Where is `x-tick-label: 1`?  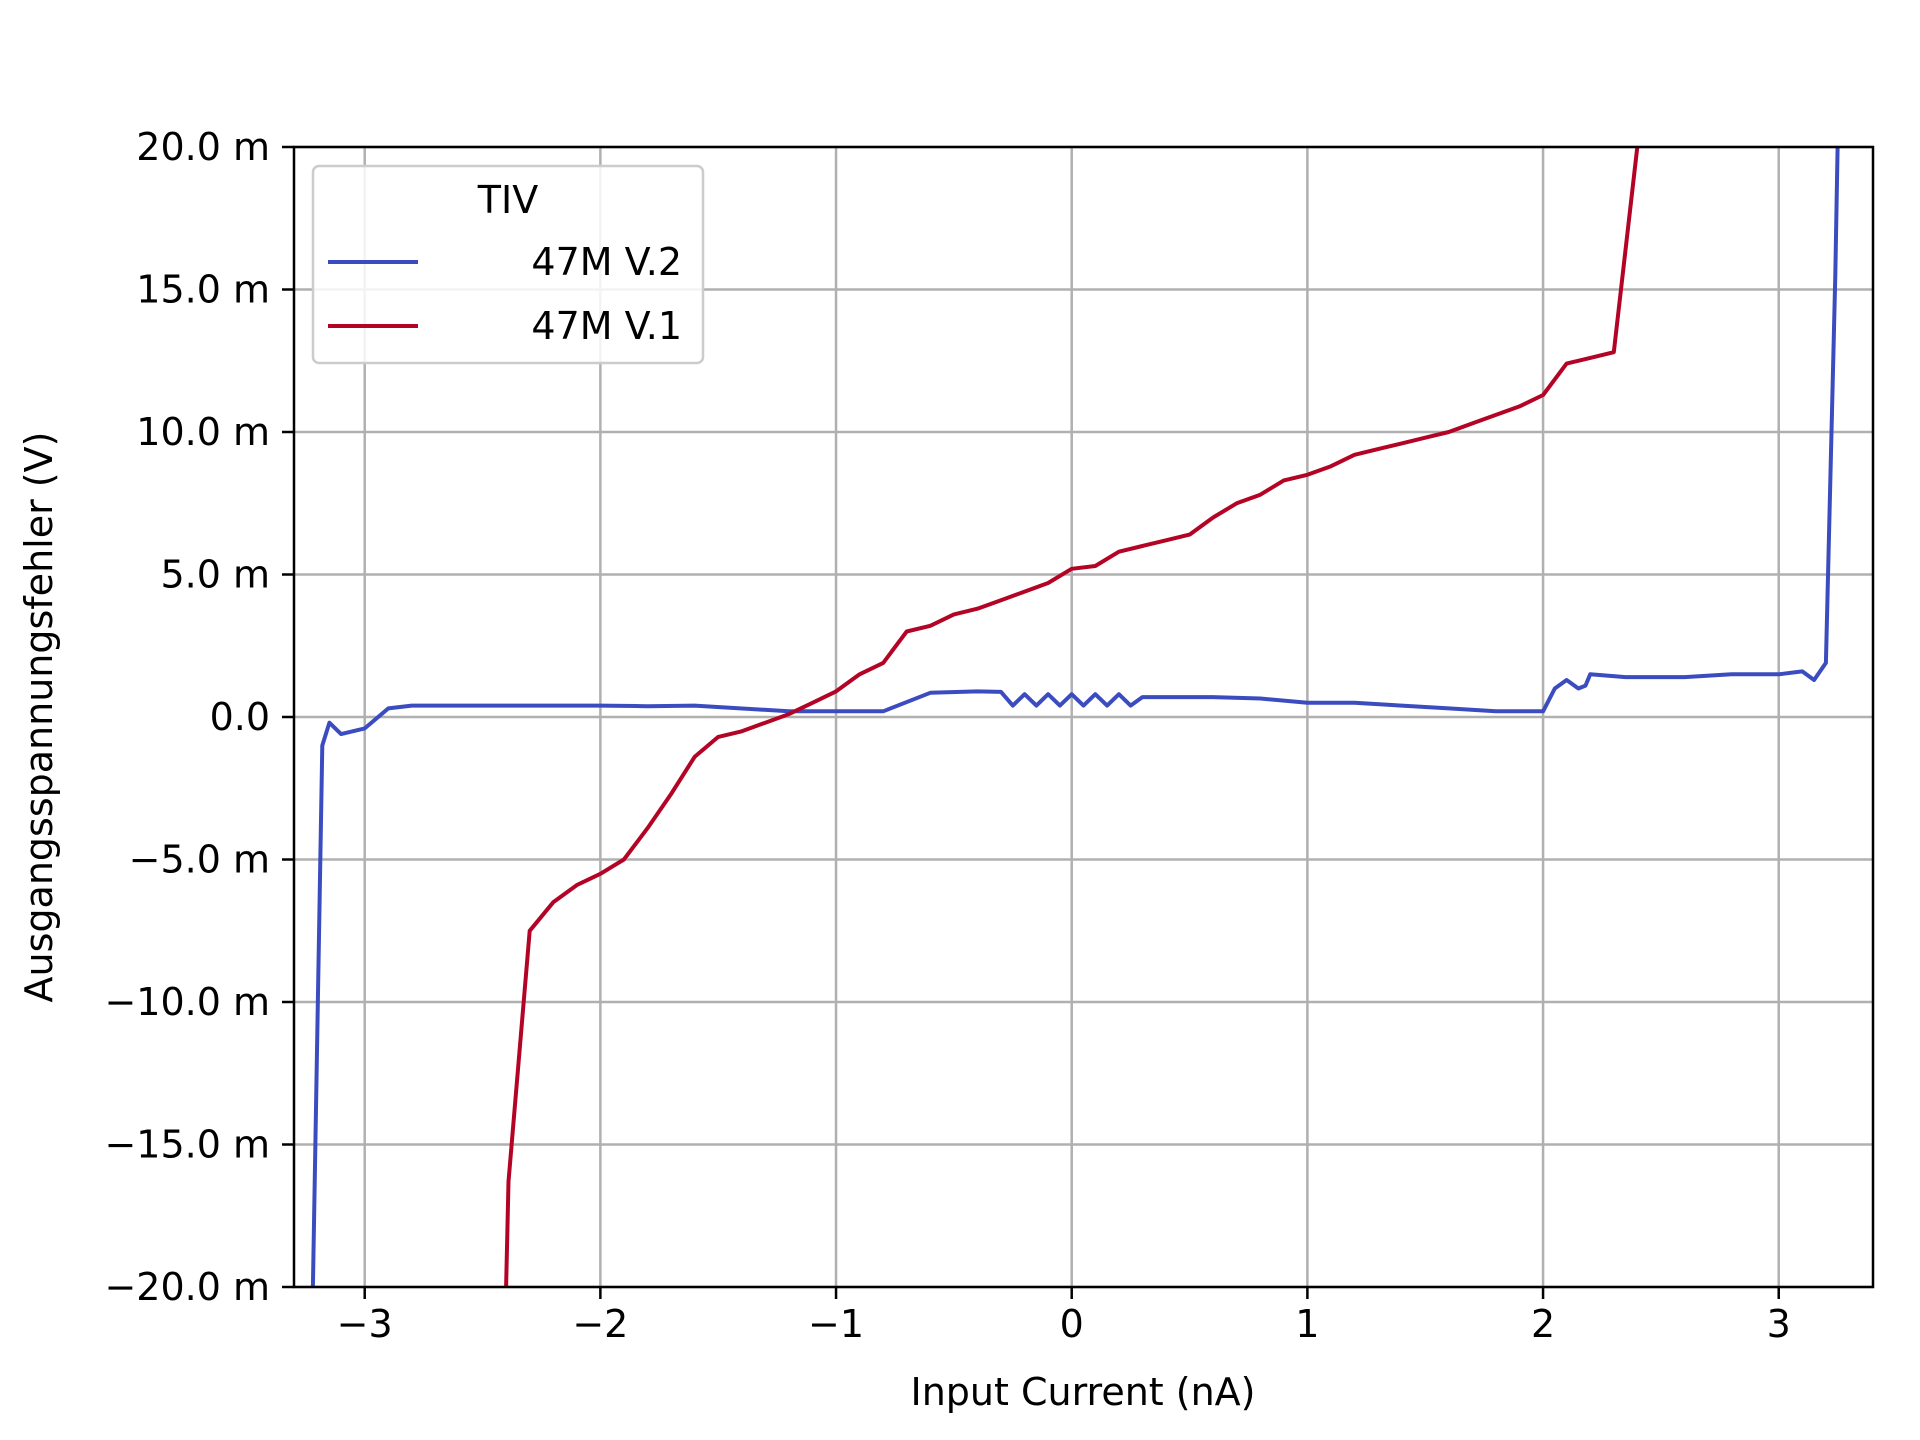 x-tick-label: 1 is located at coordinates (1307, 1324).